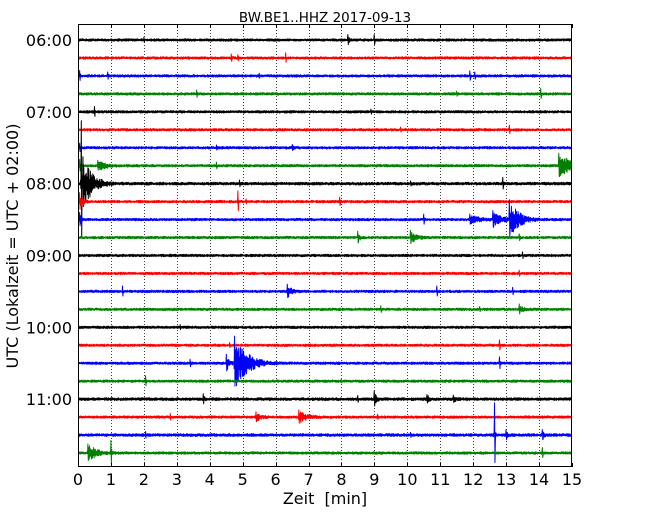  Describe the element at coordinates (78, 479) in the screenshot. I see `x-tick-label: 0` at that location.